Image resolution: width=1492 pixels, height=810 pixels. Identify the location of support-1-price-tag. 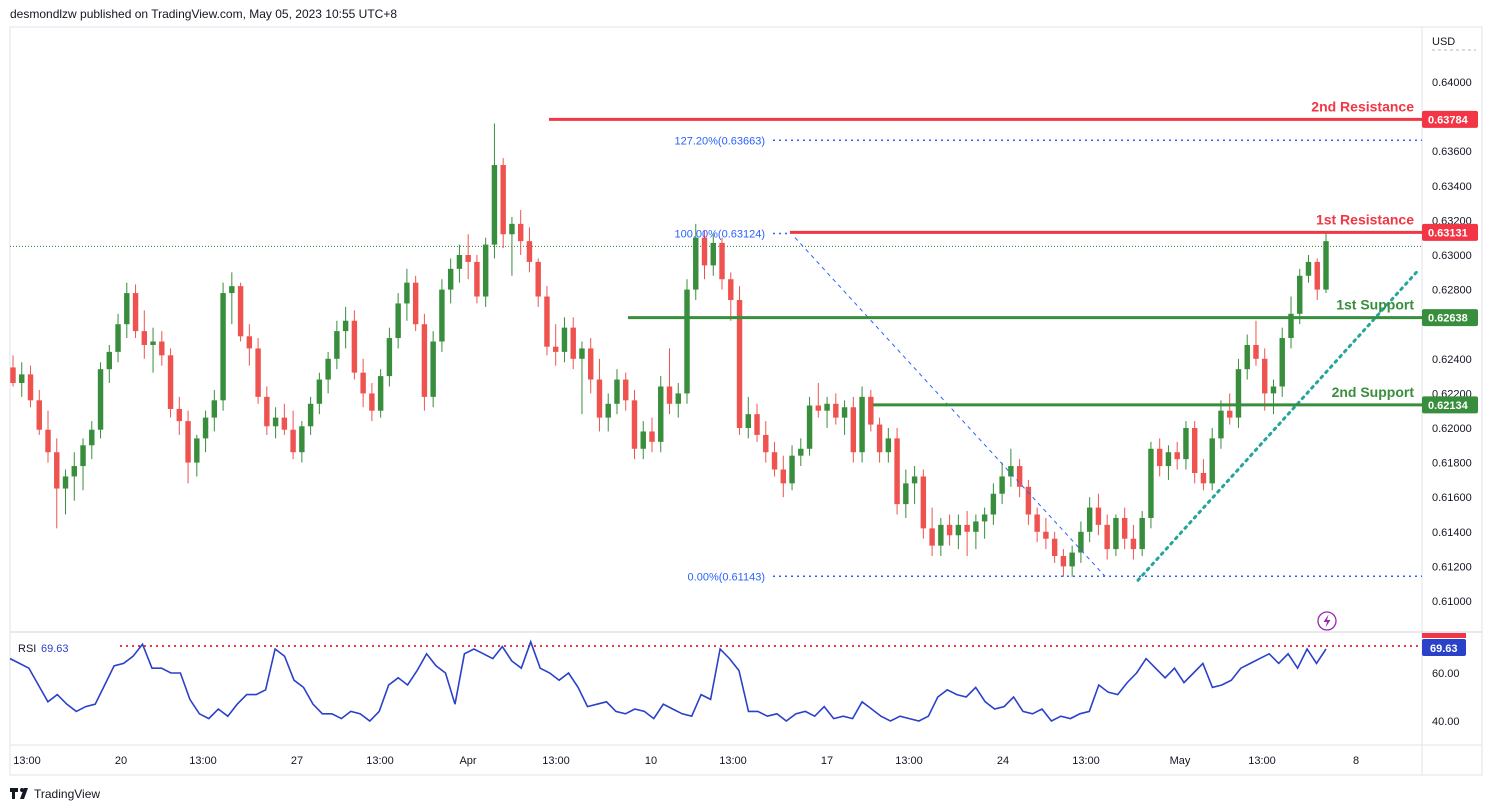
(1450, 318).